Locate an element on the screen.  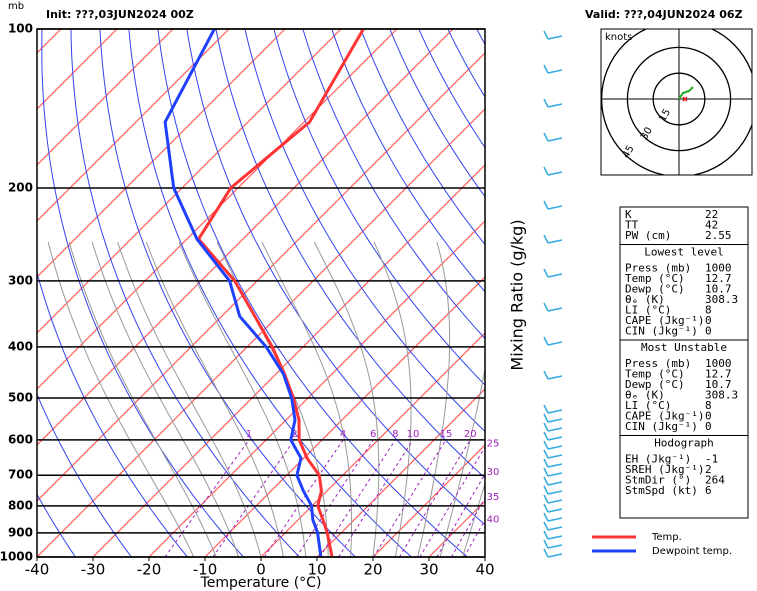
hodo-ring is located at coordinates (679, 99).